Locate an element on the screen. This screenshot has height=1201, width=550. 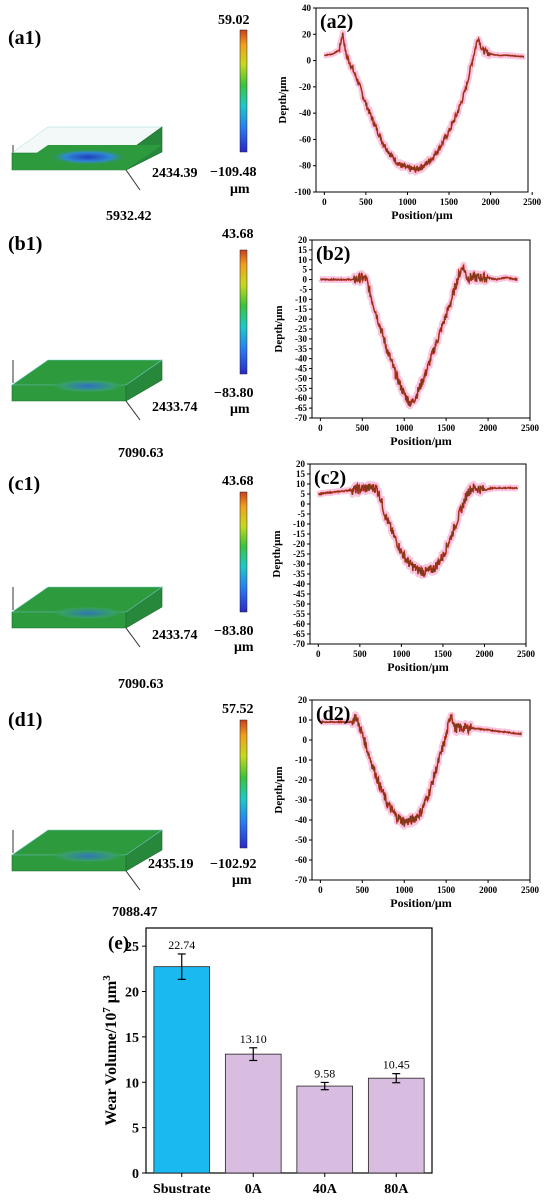
panel-label-c1: (c1) is located at coordinates (24, 484).